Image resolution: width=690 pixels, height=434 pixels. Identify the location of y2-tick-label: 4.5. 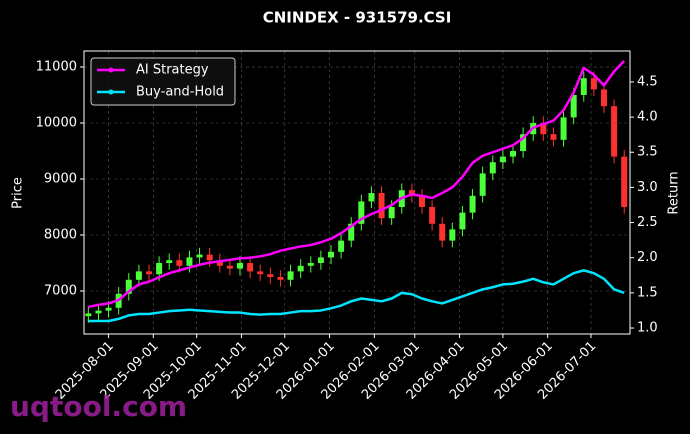
(647, 81).